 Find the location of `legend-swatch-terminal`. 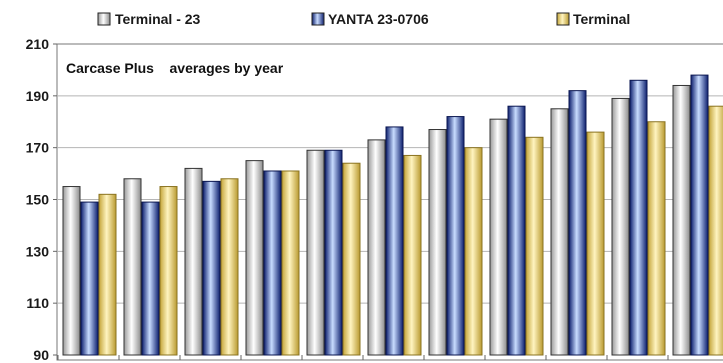

legend-swatch-terminal is located at coordinates (563, 19).